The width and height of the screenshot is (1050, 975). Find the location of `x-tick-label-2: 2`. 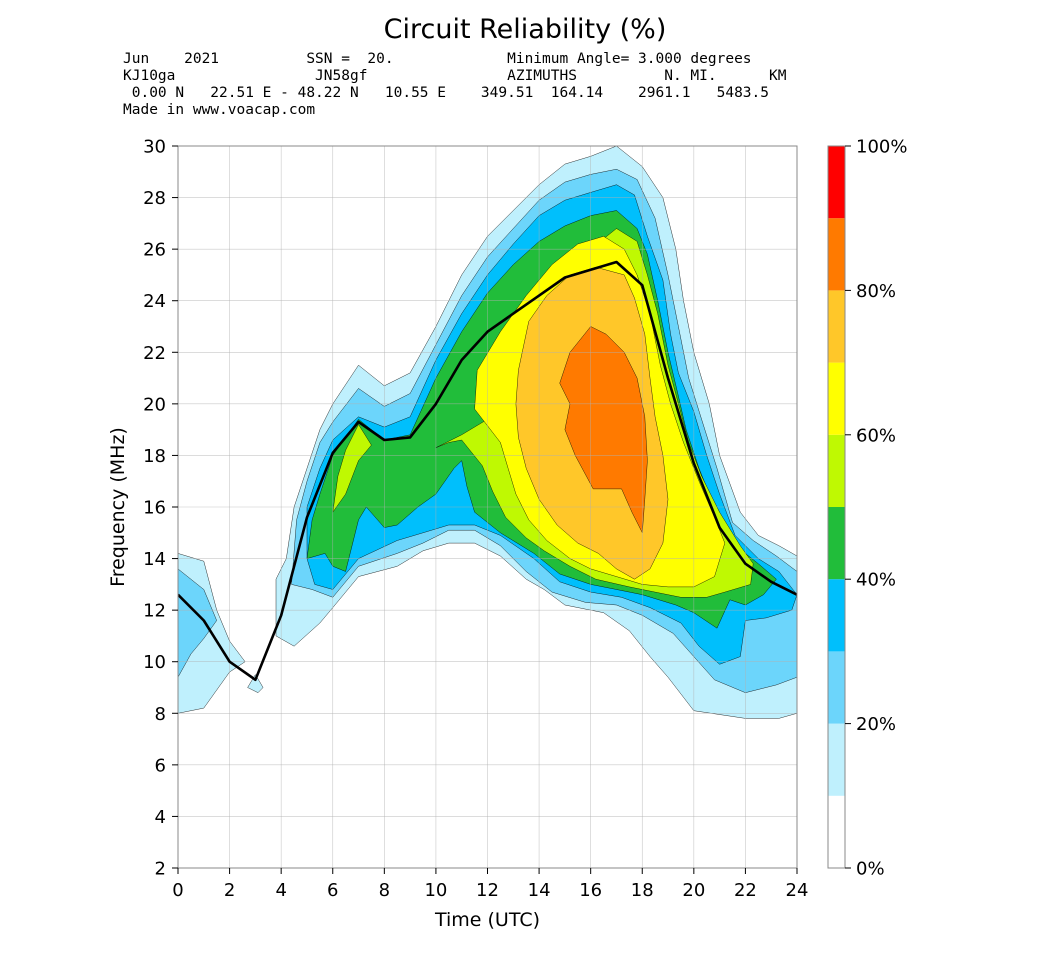

x-tick-label-2: 2 is located at coordinates (229, 890).